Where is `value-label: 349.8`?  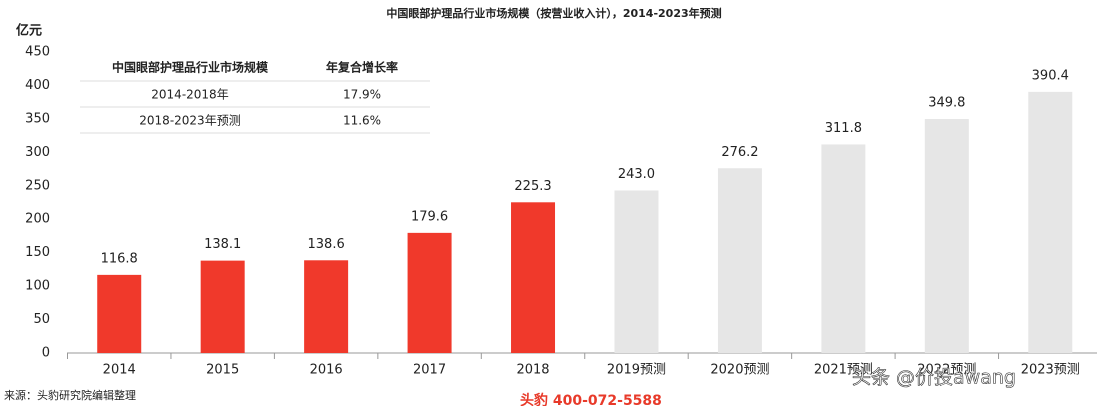
value-label: 349.8 is located at coordinates (946, 103).